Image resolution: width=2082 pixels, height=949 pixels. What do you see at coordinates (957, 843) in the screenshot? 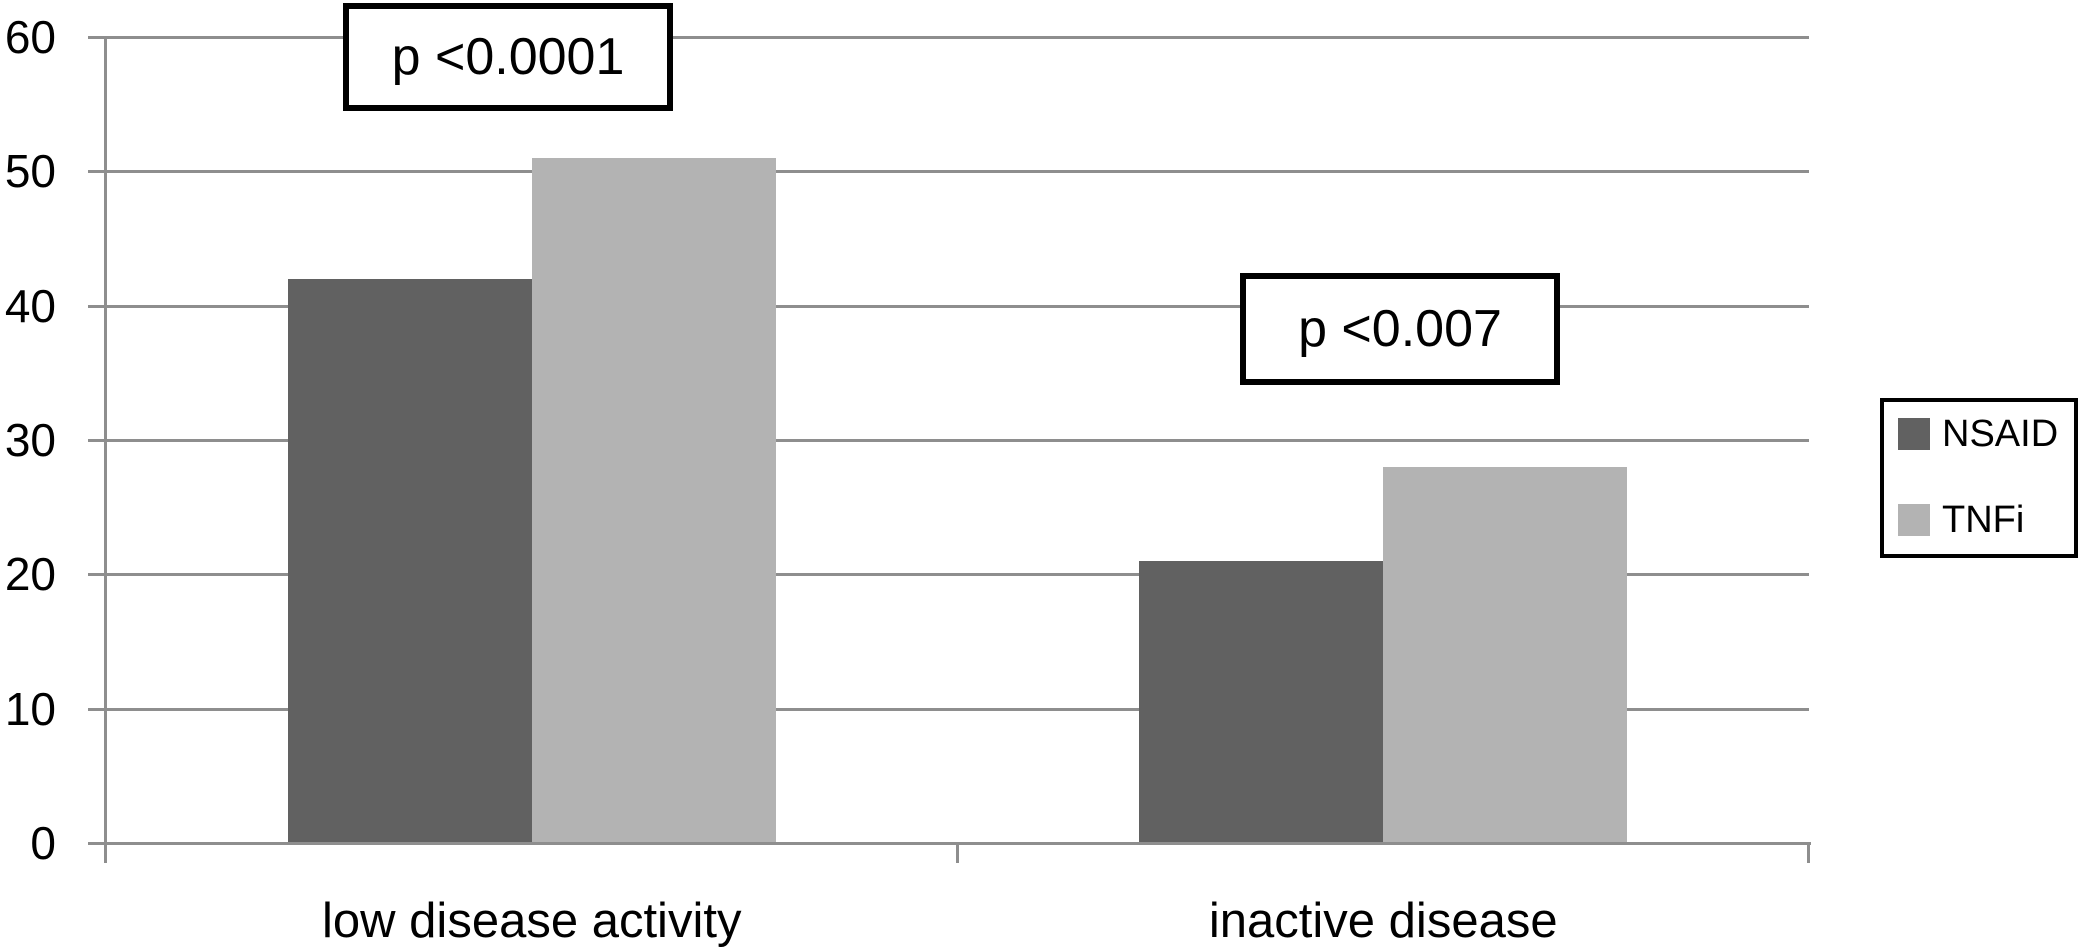
I see `x-axis-line` at bounding box center [957, 843].